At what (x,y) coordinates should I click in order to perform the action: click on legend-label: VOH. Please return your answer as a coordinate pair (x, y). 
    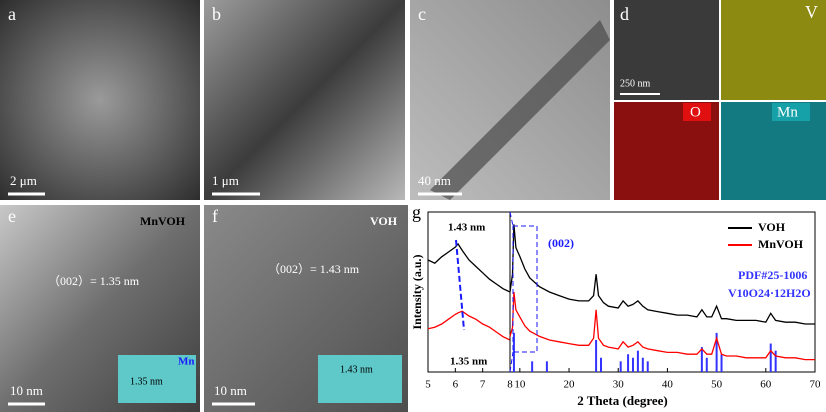
    Looking at the image, I should click on (772, 227).